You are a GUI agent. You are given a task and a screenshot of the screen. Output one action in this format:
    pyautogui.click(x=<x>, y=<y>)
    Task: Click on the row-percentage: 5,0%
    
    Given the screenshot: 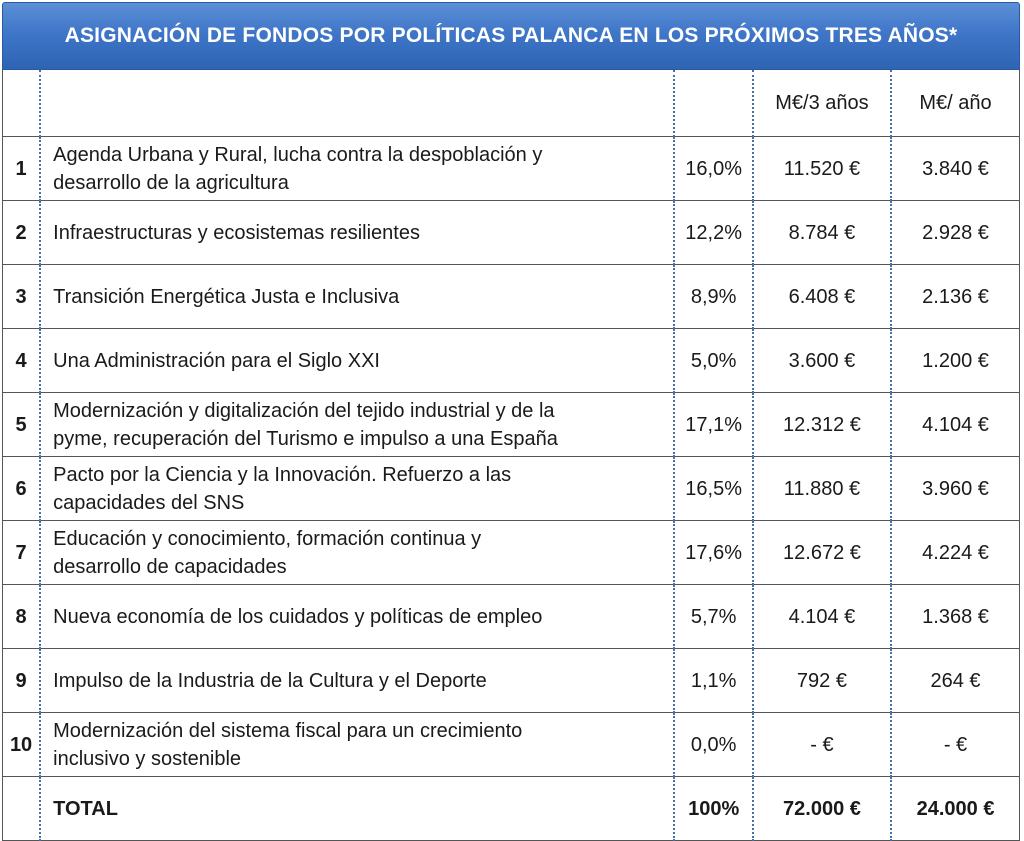 What is the action you would take?
    pyautogui.click(x=713, y=360)
    